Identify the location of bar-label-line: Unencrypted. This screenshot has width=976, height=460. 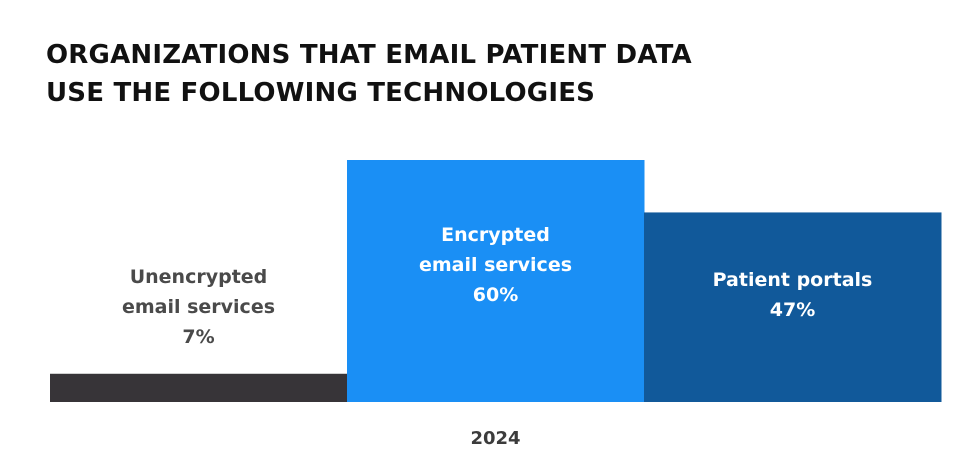
(199, 277).